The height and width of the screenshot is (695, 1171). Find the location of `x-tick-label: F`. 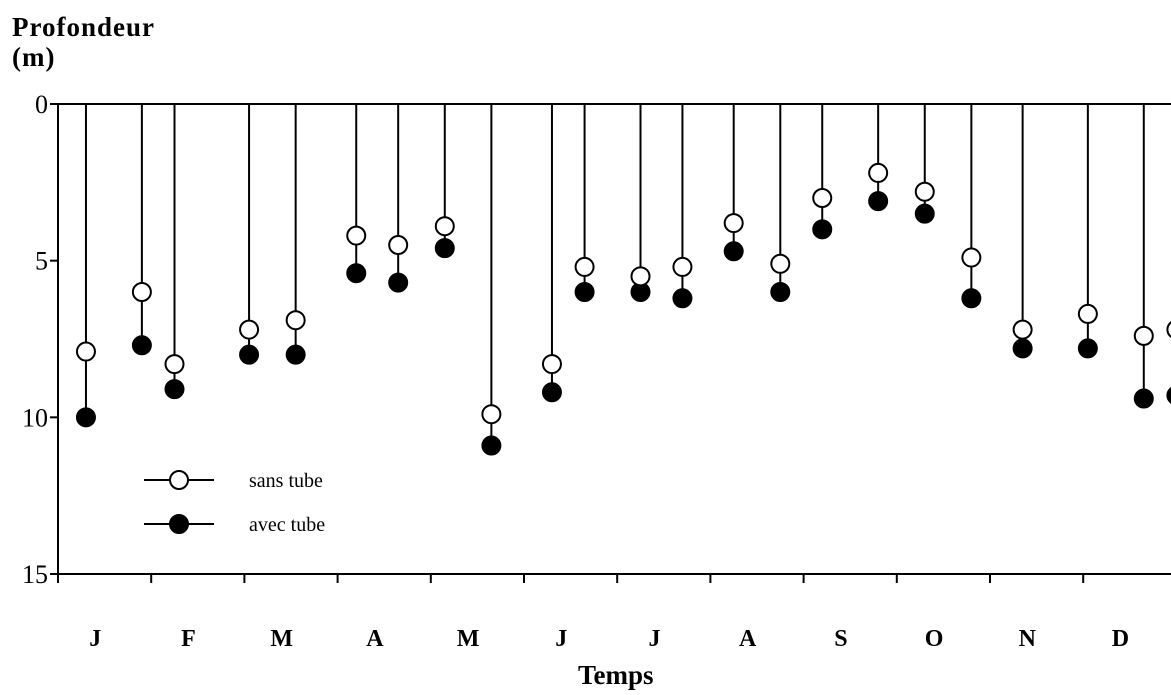

x-tick-label: F is located at coordinates (188, 639).